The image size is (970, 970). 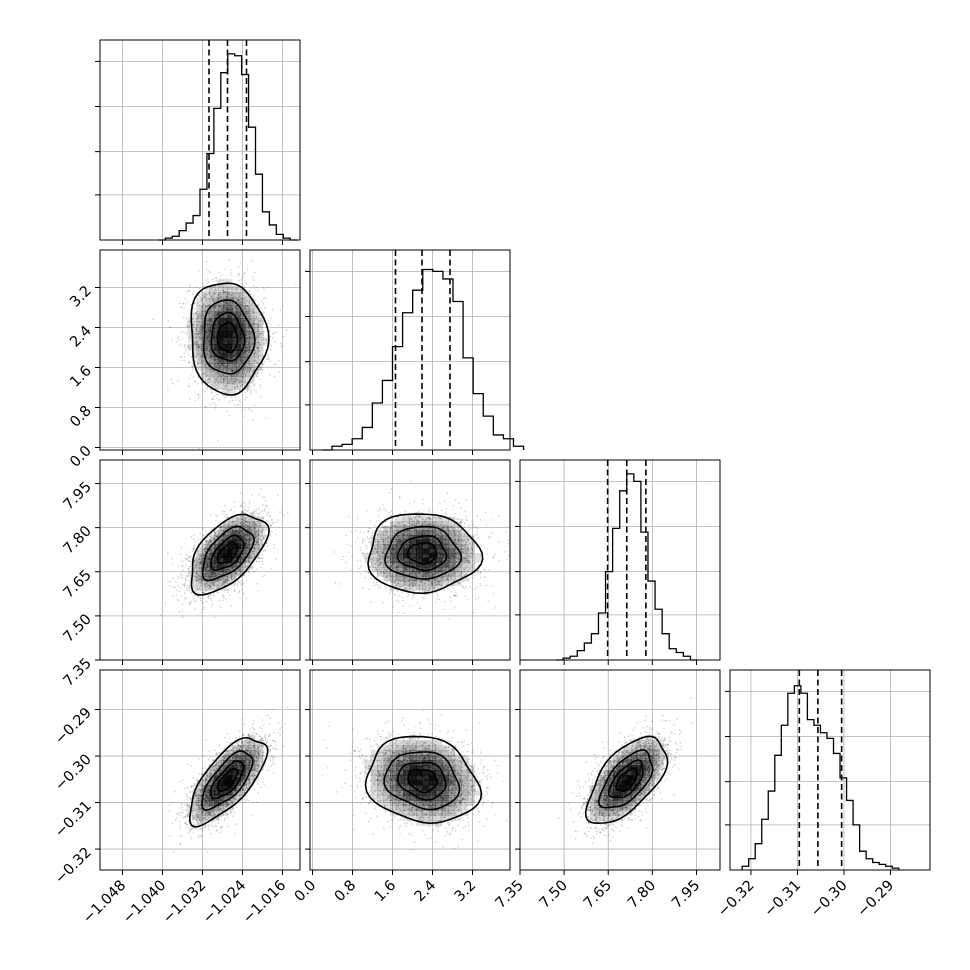 What do you see at coordinates (830, 770) in the screenshot?
I see `panel-frame` at bounding box center [830, 770].